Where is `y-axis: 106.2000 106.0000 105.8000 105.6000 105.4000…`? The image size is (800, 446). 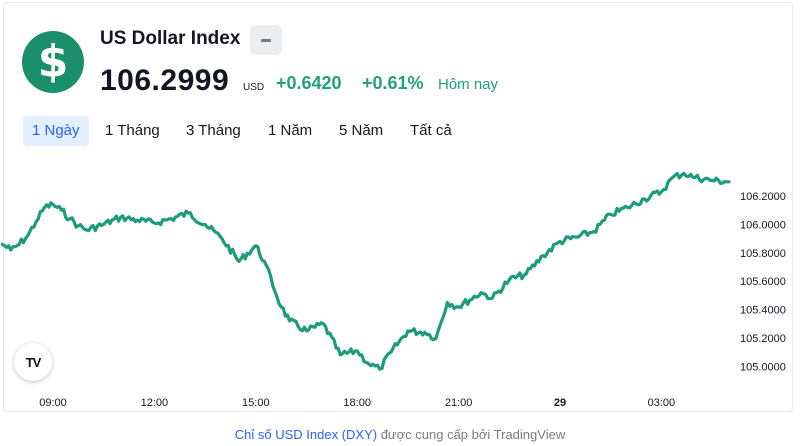
y-axis: 106.2000 106.0000 105.8000 105.6000 105.4000… is located at coordinates (763, 282).